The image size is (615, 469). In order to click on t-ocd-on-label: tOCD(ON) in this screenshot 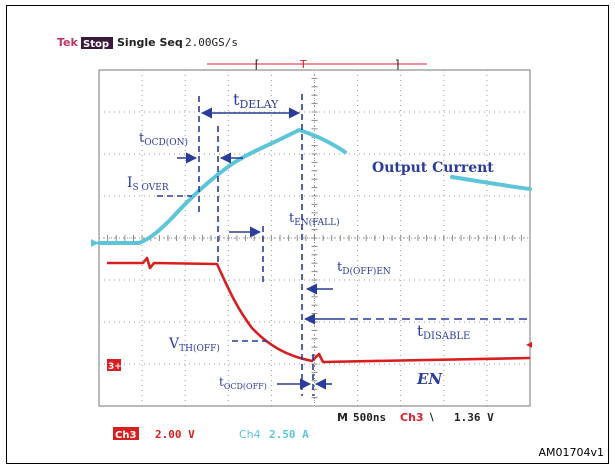, I will do `click(163, 139)`.